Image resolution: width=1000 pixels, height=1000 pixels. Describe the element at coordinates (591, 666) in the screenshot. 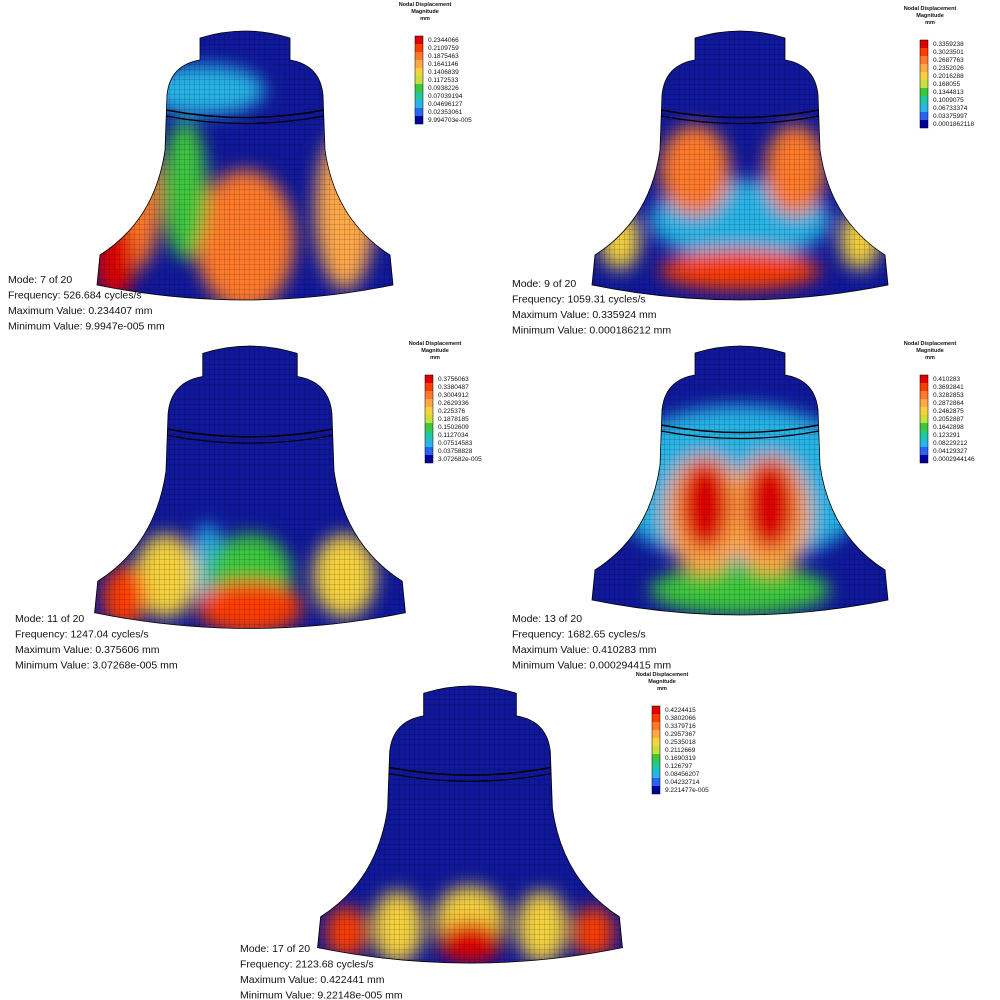

I see `mode-info: Minimum Value: 0.000294415 mm` at that location.